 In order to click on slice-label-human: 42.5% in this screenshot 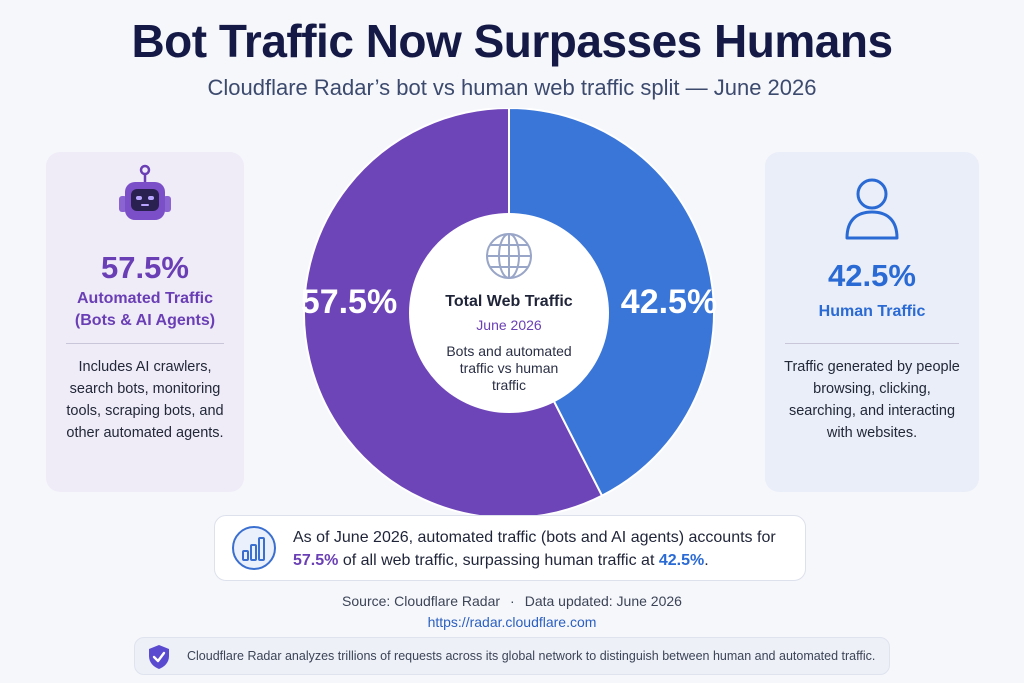, I will do `click(669, 302)`.